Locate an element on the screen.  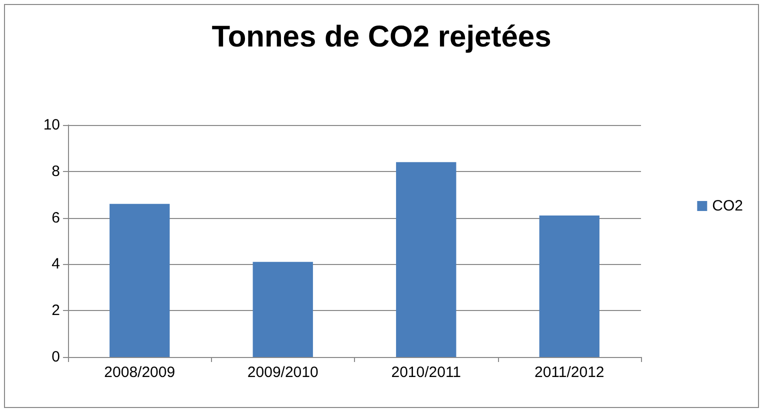
x-tick-label: 2011/2012 is located at coordinates (569, 372).